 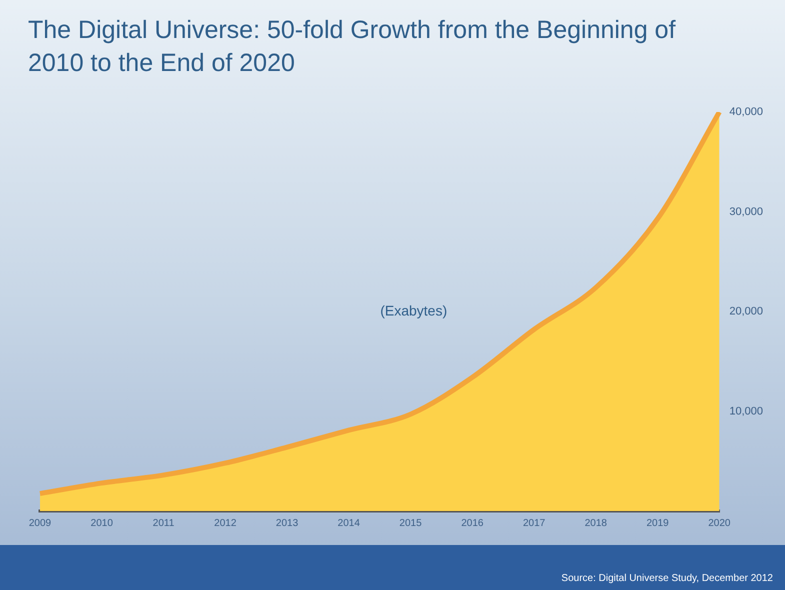 I want to click on y-axis-title: (Exabytes), so click(x=414, y=310).